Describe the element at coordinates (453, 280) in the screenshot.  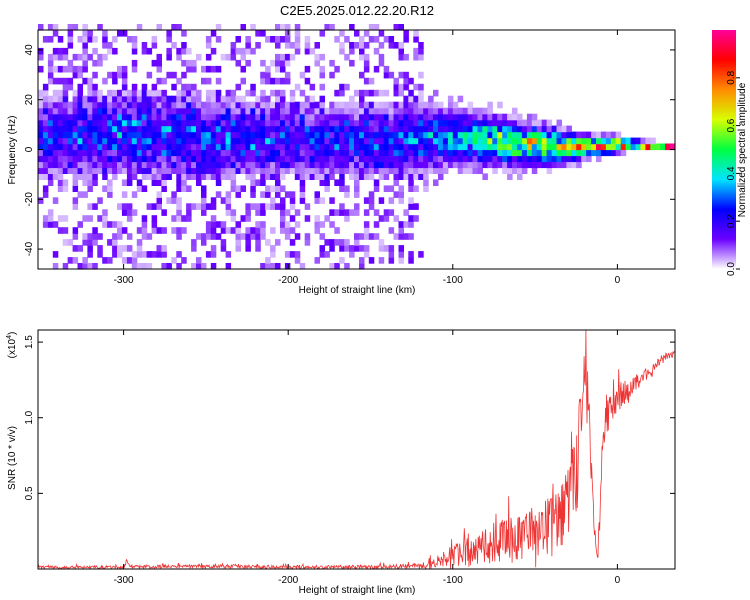
I see `x-tick-label: -100` at that location.